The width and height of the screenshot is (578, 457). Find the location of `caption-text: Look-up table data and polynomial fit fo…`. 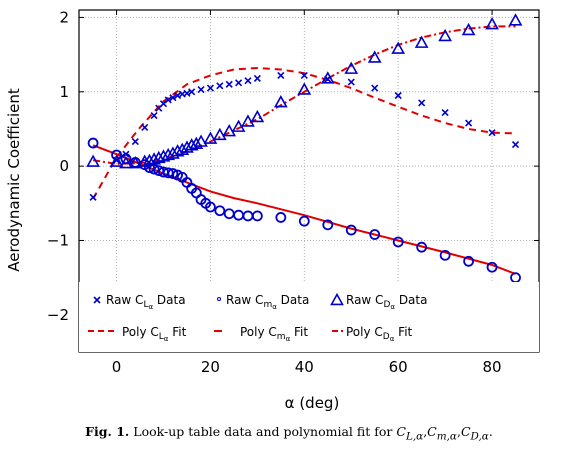

caption-text: Look-up table data and polynomial fit fo… is located at coordinates (263, 431).